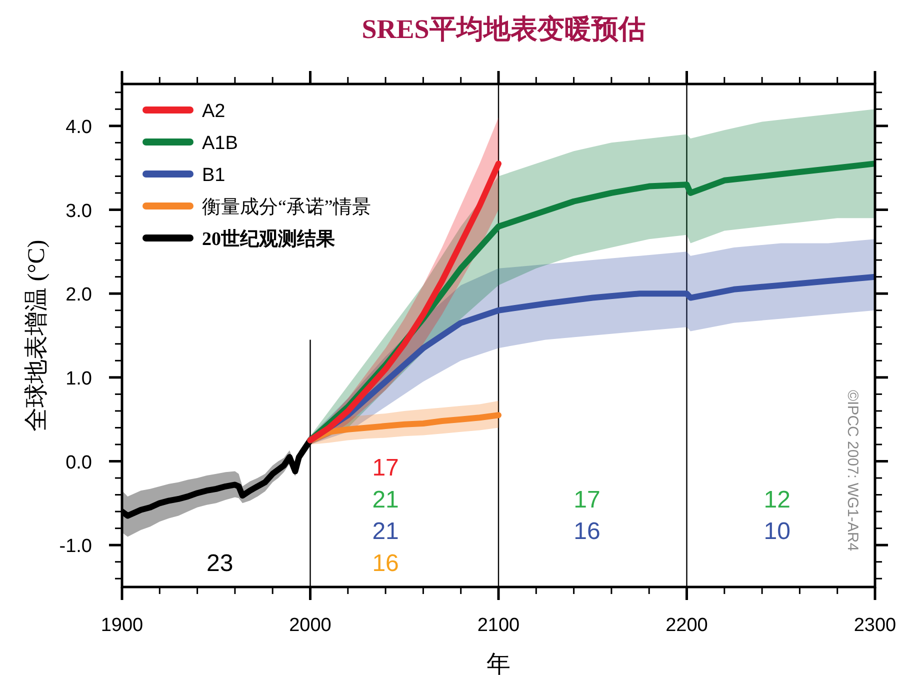 Image resolution: width=898 pixels, height=675 pixels. What do you see at coordinates (498, 625) in the screenshot?
I see `x-tick-label: 2100` at bounding box center [498, 625].